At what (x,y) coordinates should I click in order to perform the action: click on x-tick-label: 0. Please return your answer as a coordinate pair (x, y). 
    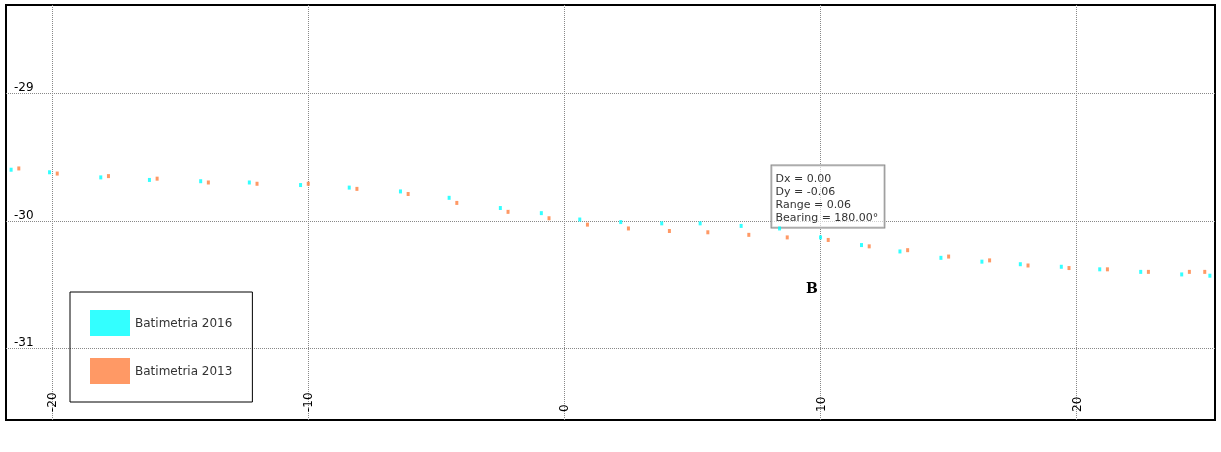
    Looking at the image, I should click on (564, 408).